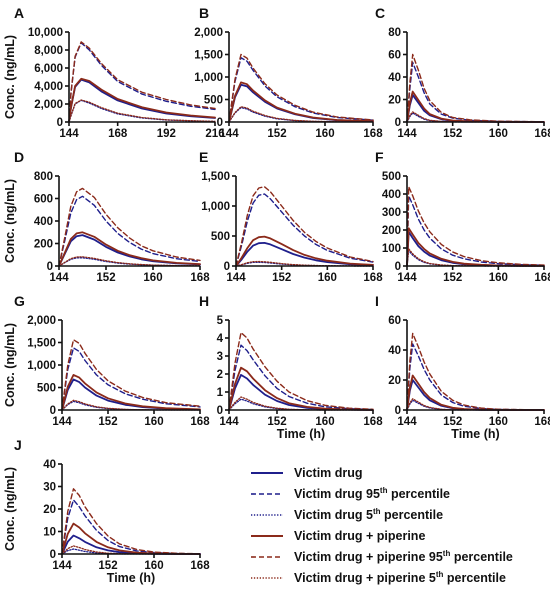  What do you see at coordinates (204, 13) in the screenshot?
I see `panel-letter: B` at bounding box center [204, 13].